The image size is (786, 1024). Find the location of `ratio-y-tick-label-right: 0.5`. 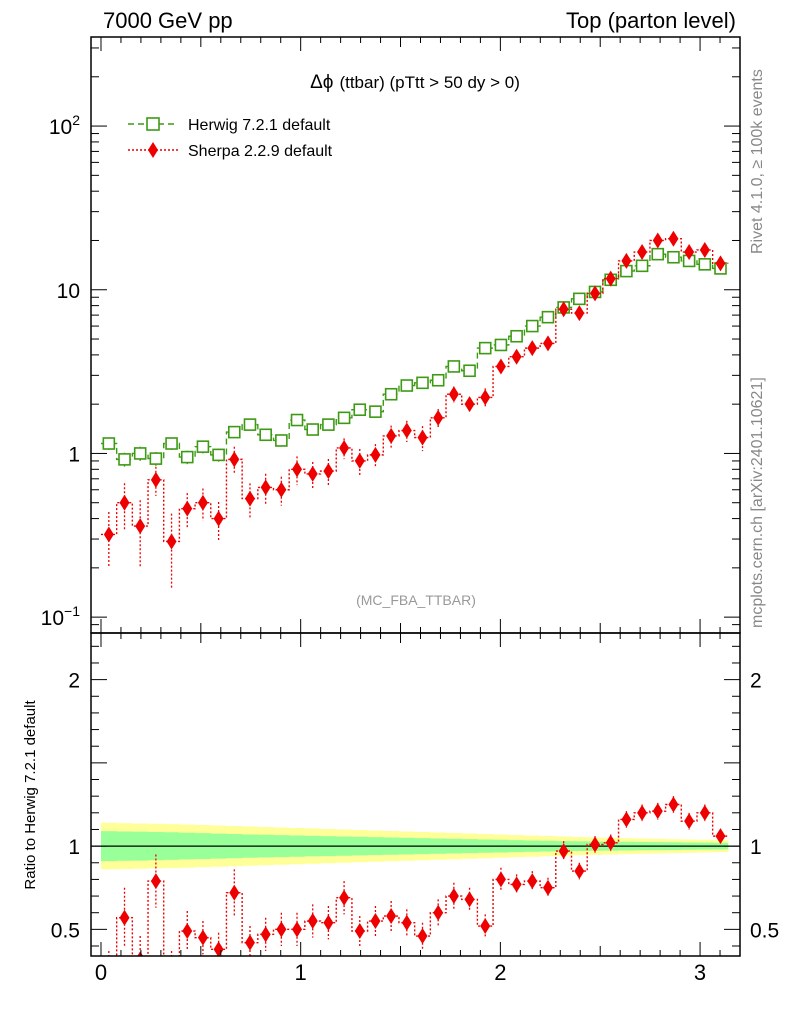

ratio-y-tick-label-right: 0.5 is located at coordinates (764, 930).